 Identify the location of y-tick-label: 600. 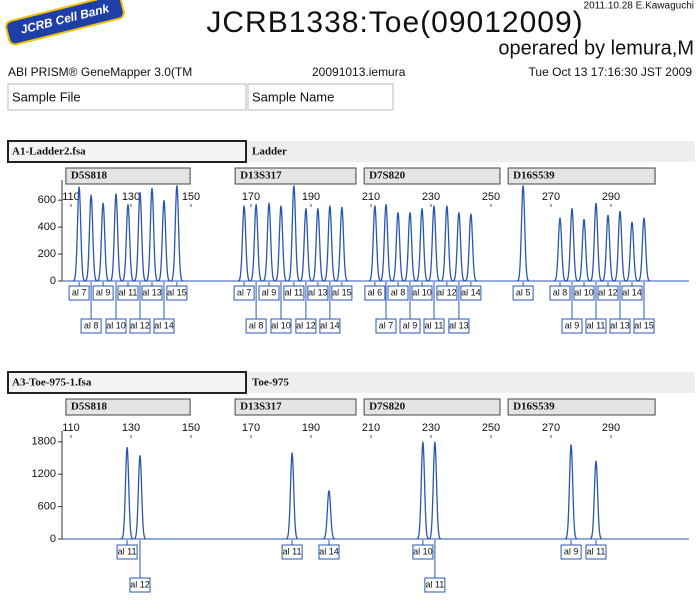
(47, 200).